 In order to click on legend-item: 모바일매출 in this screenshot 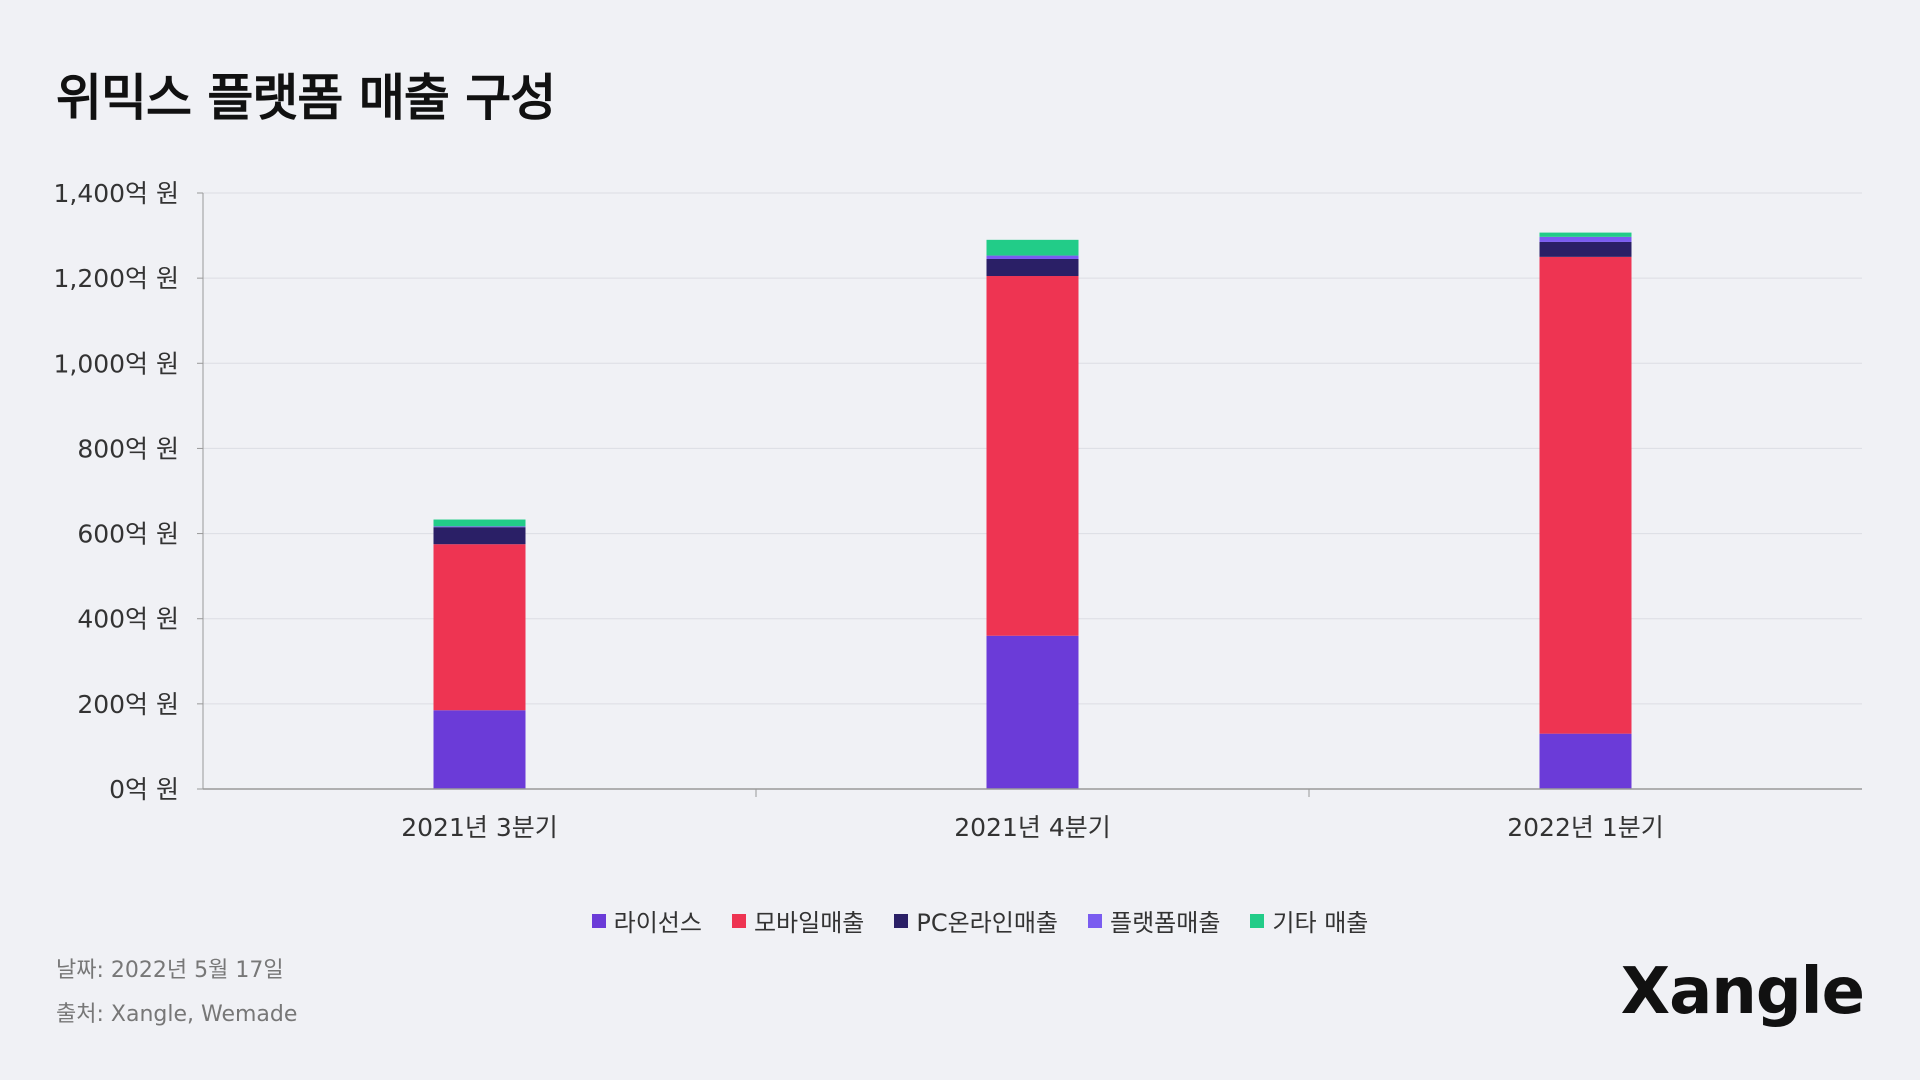, I will do `click(798, 920)`.